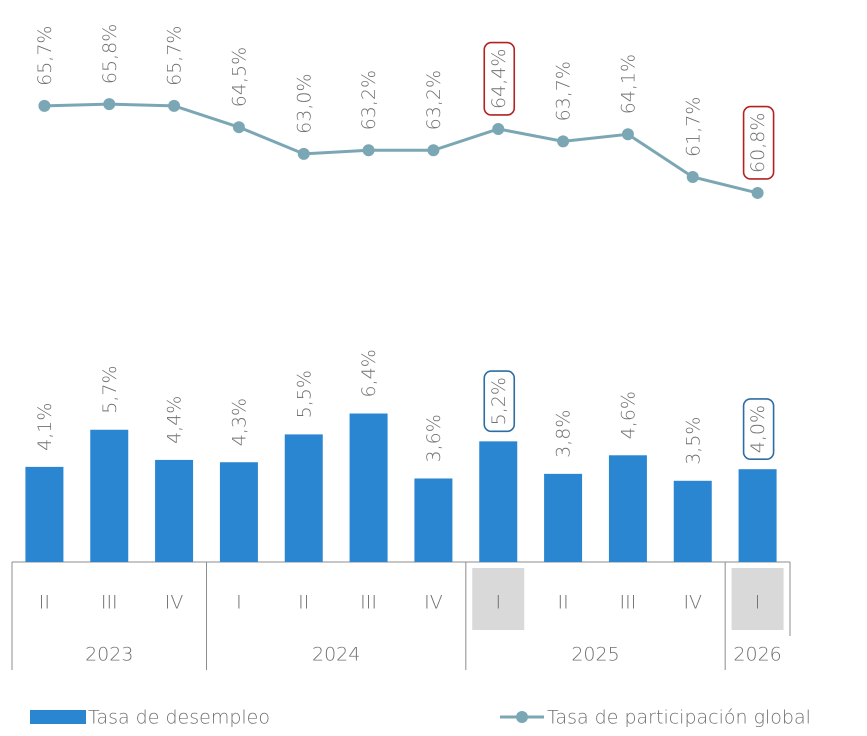 The image size is (867, 736). Describe the element at coordinates (564, 91) in the screenshot. I see `data-label: 63,7%` at that location.